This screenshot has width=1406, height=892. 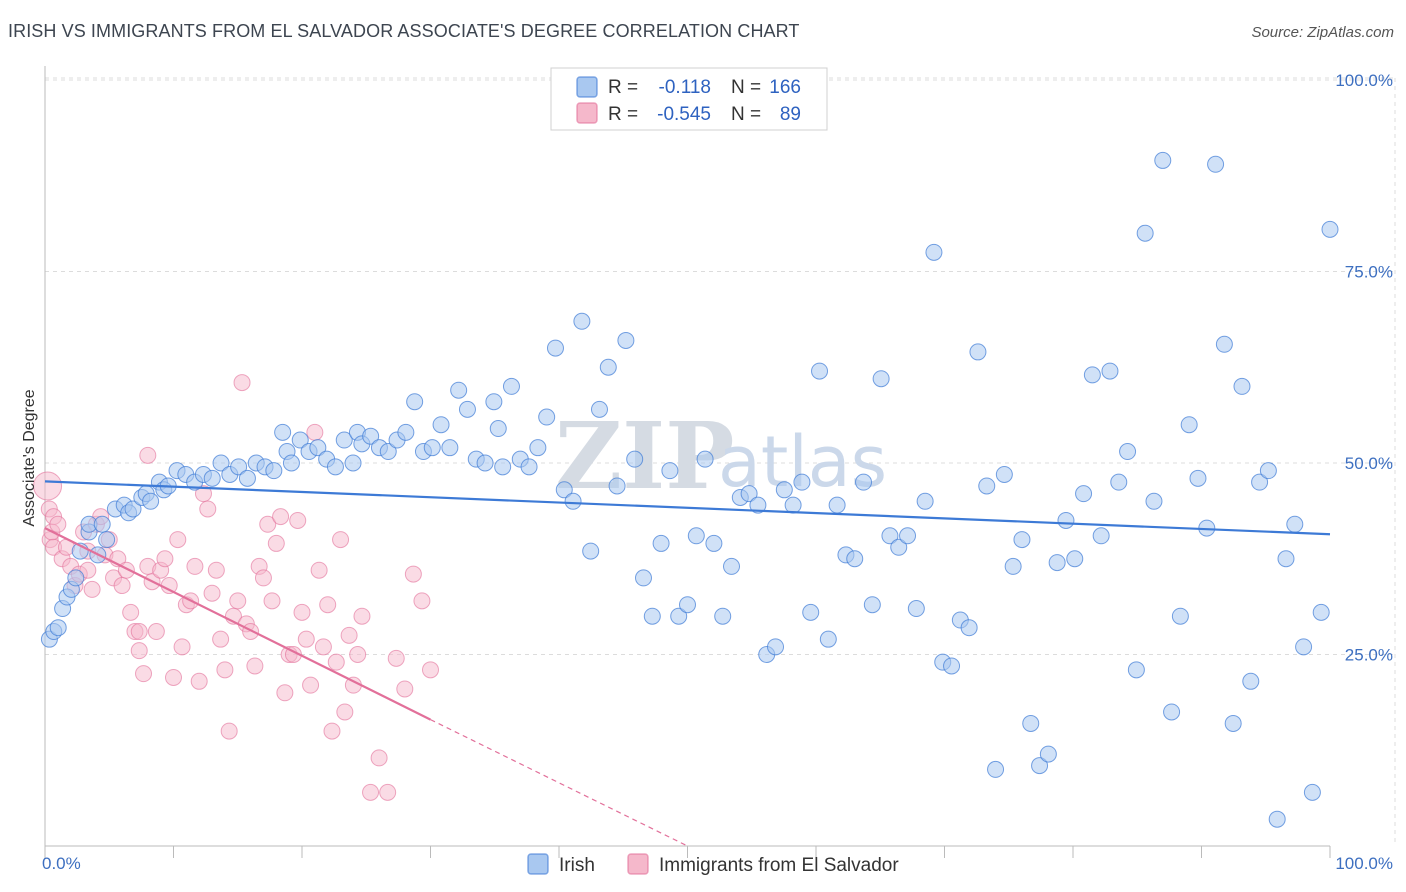 I want to click on legend-r-value: -0.545, so click(x=684, y=114).